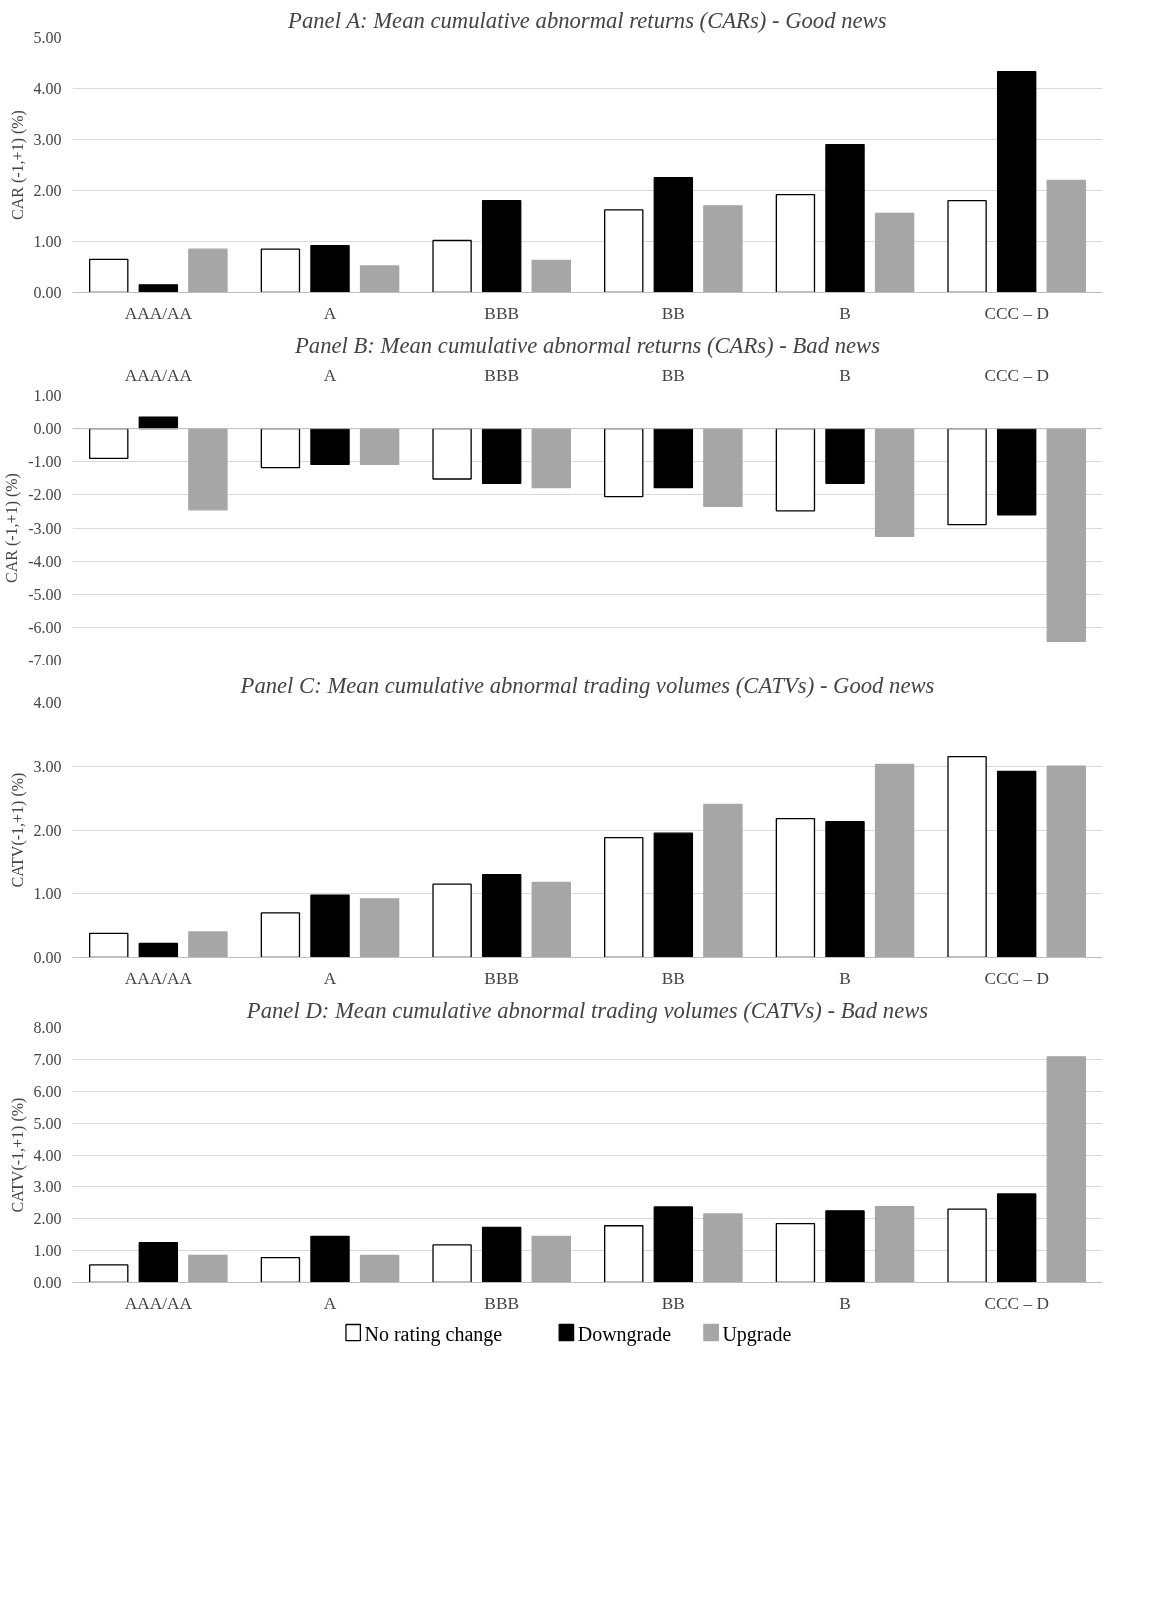  Describe the element at coordinates (45, 660) in the screenshot. I see `y-tick-label: -7.00` at that location.